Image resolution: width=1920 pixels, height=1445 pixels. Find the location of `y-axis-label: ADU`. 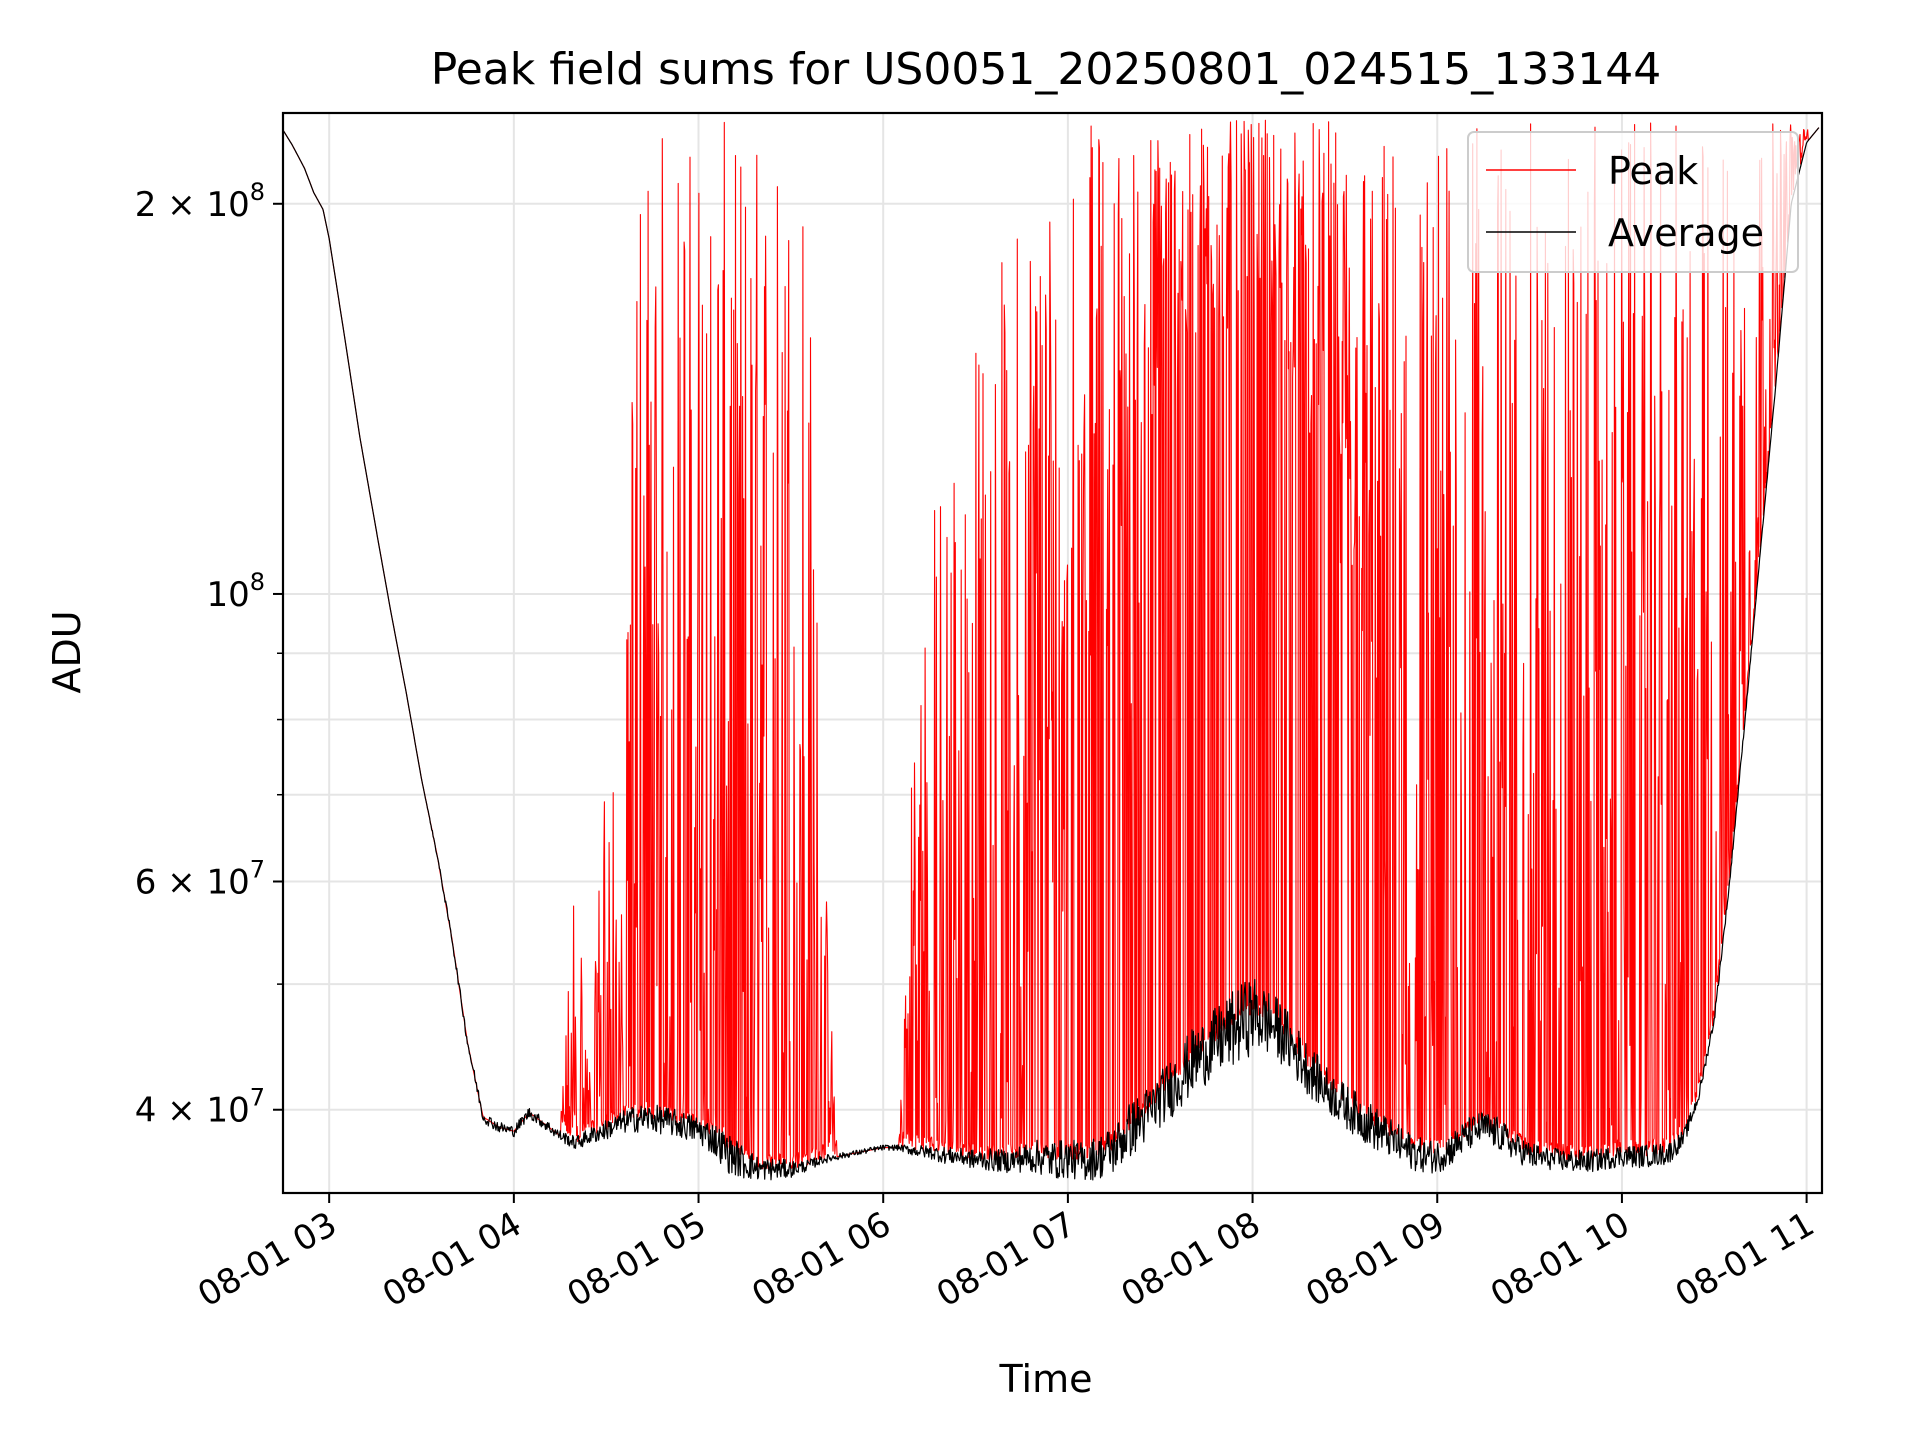

y-axis-label: ADU is located at coordinates (67, 651).